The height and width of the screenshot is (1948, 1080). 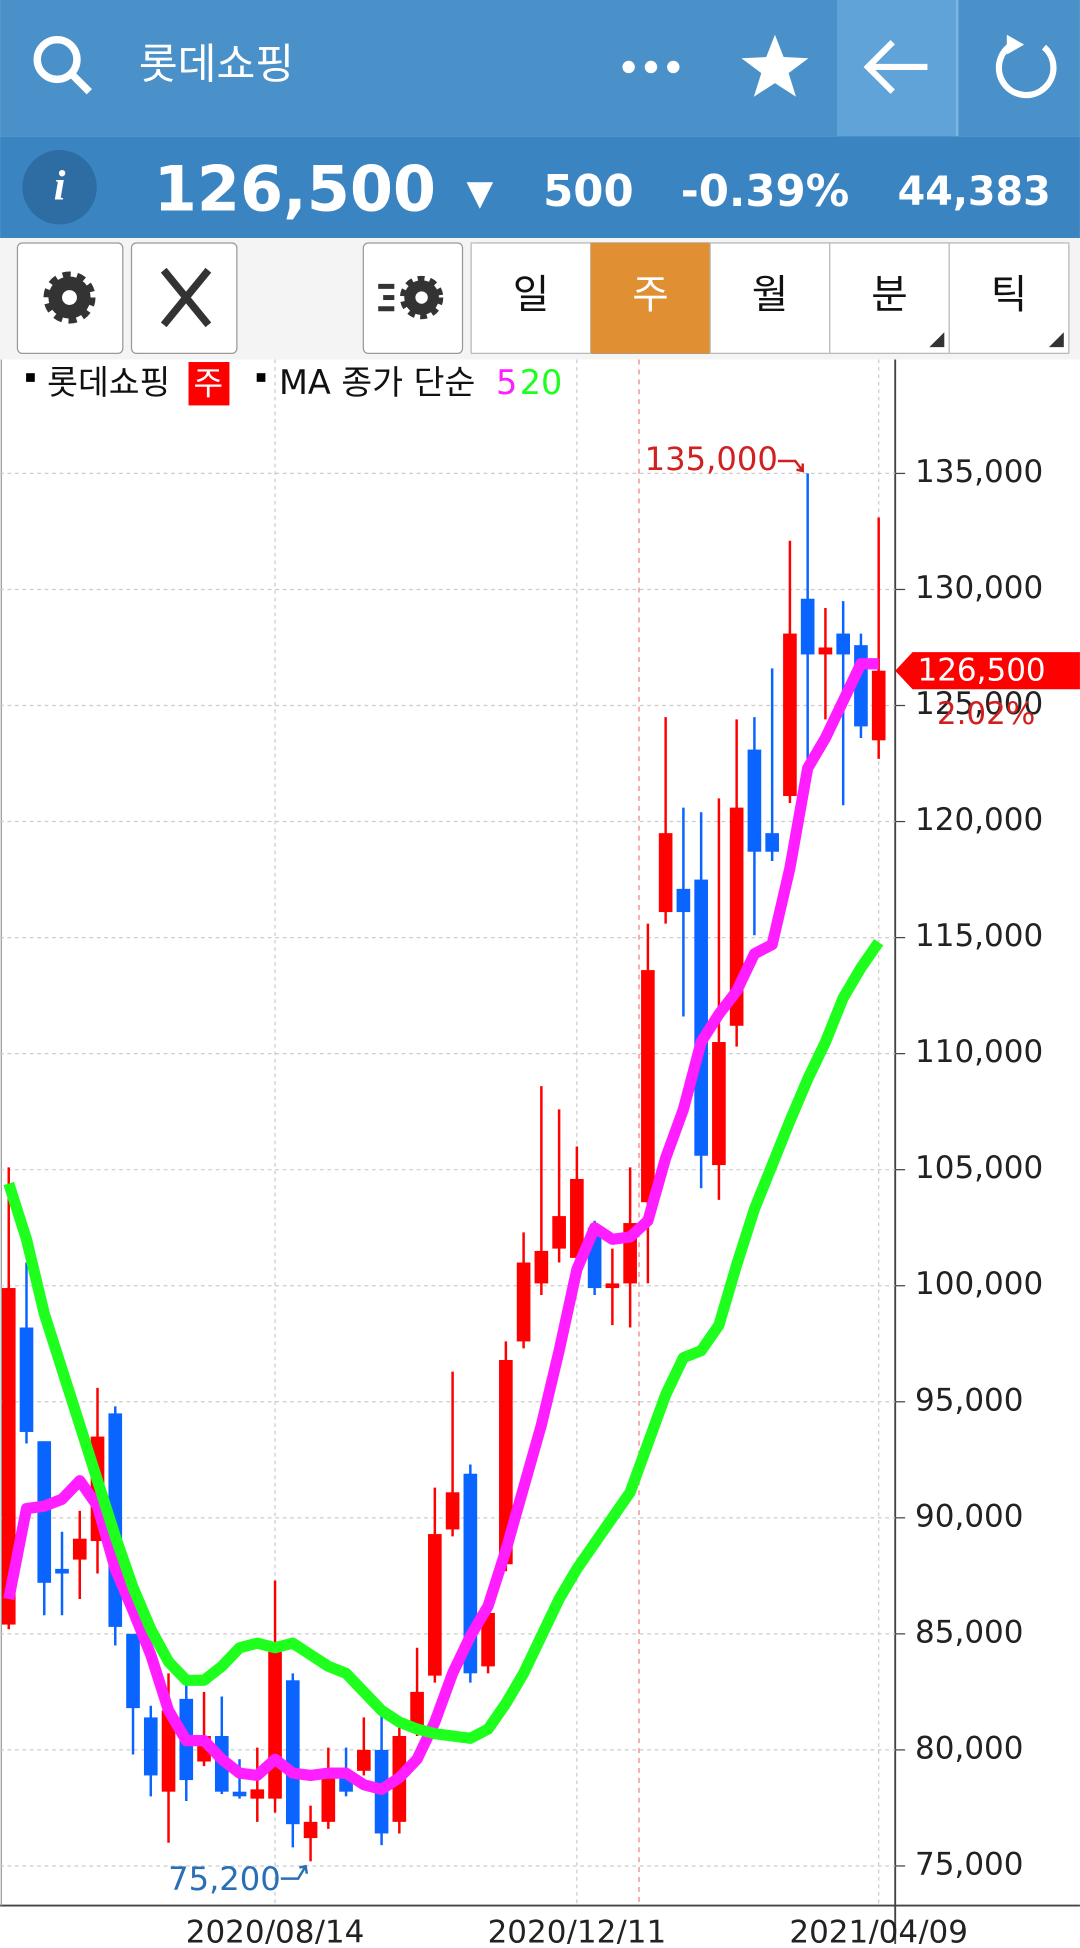 What do you see at coordinates (979, 588) in the screenshot?
I see `y-tick-label: 130,000` at bounding box center [979, 588].